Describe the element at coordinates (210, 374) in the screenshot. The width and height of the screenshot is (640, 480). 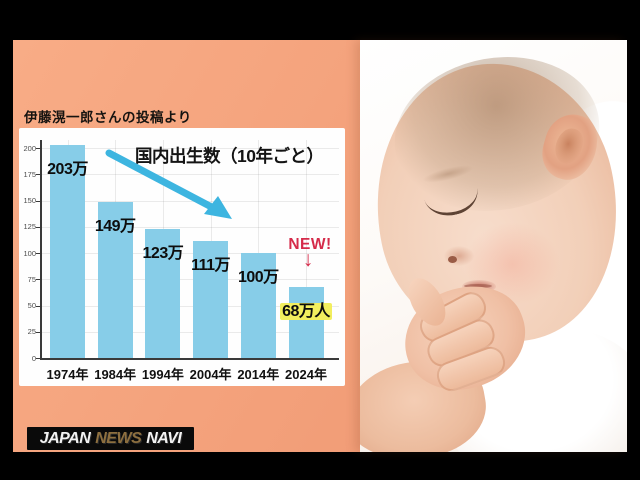
I see `x-axis-year-label: 2004年` at that location.